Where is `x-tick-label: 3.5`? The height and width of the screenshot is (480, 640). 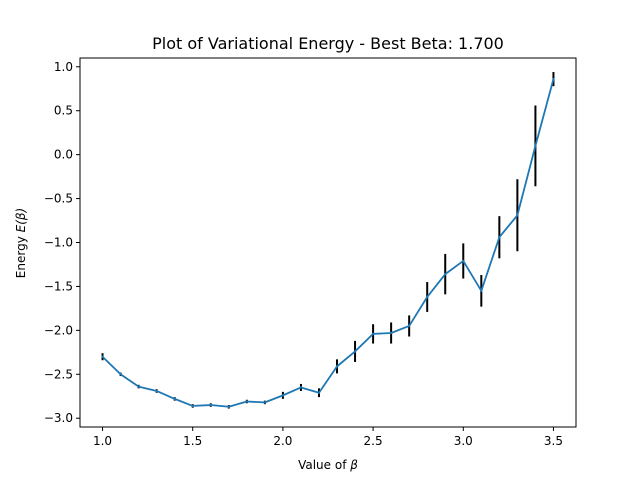
x-tick-label: 3.5 is located at coordinates (553, 441).